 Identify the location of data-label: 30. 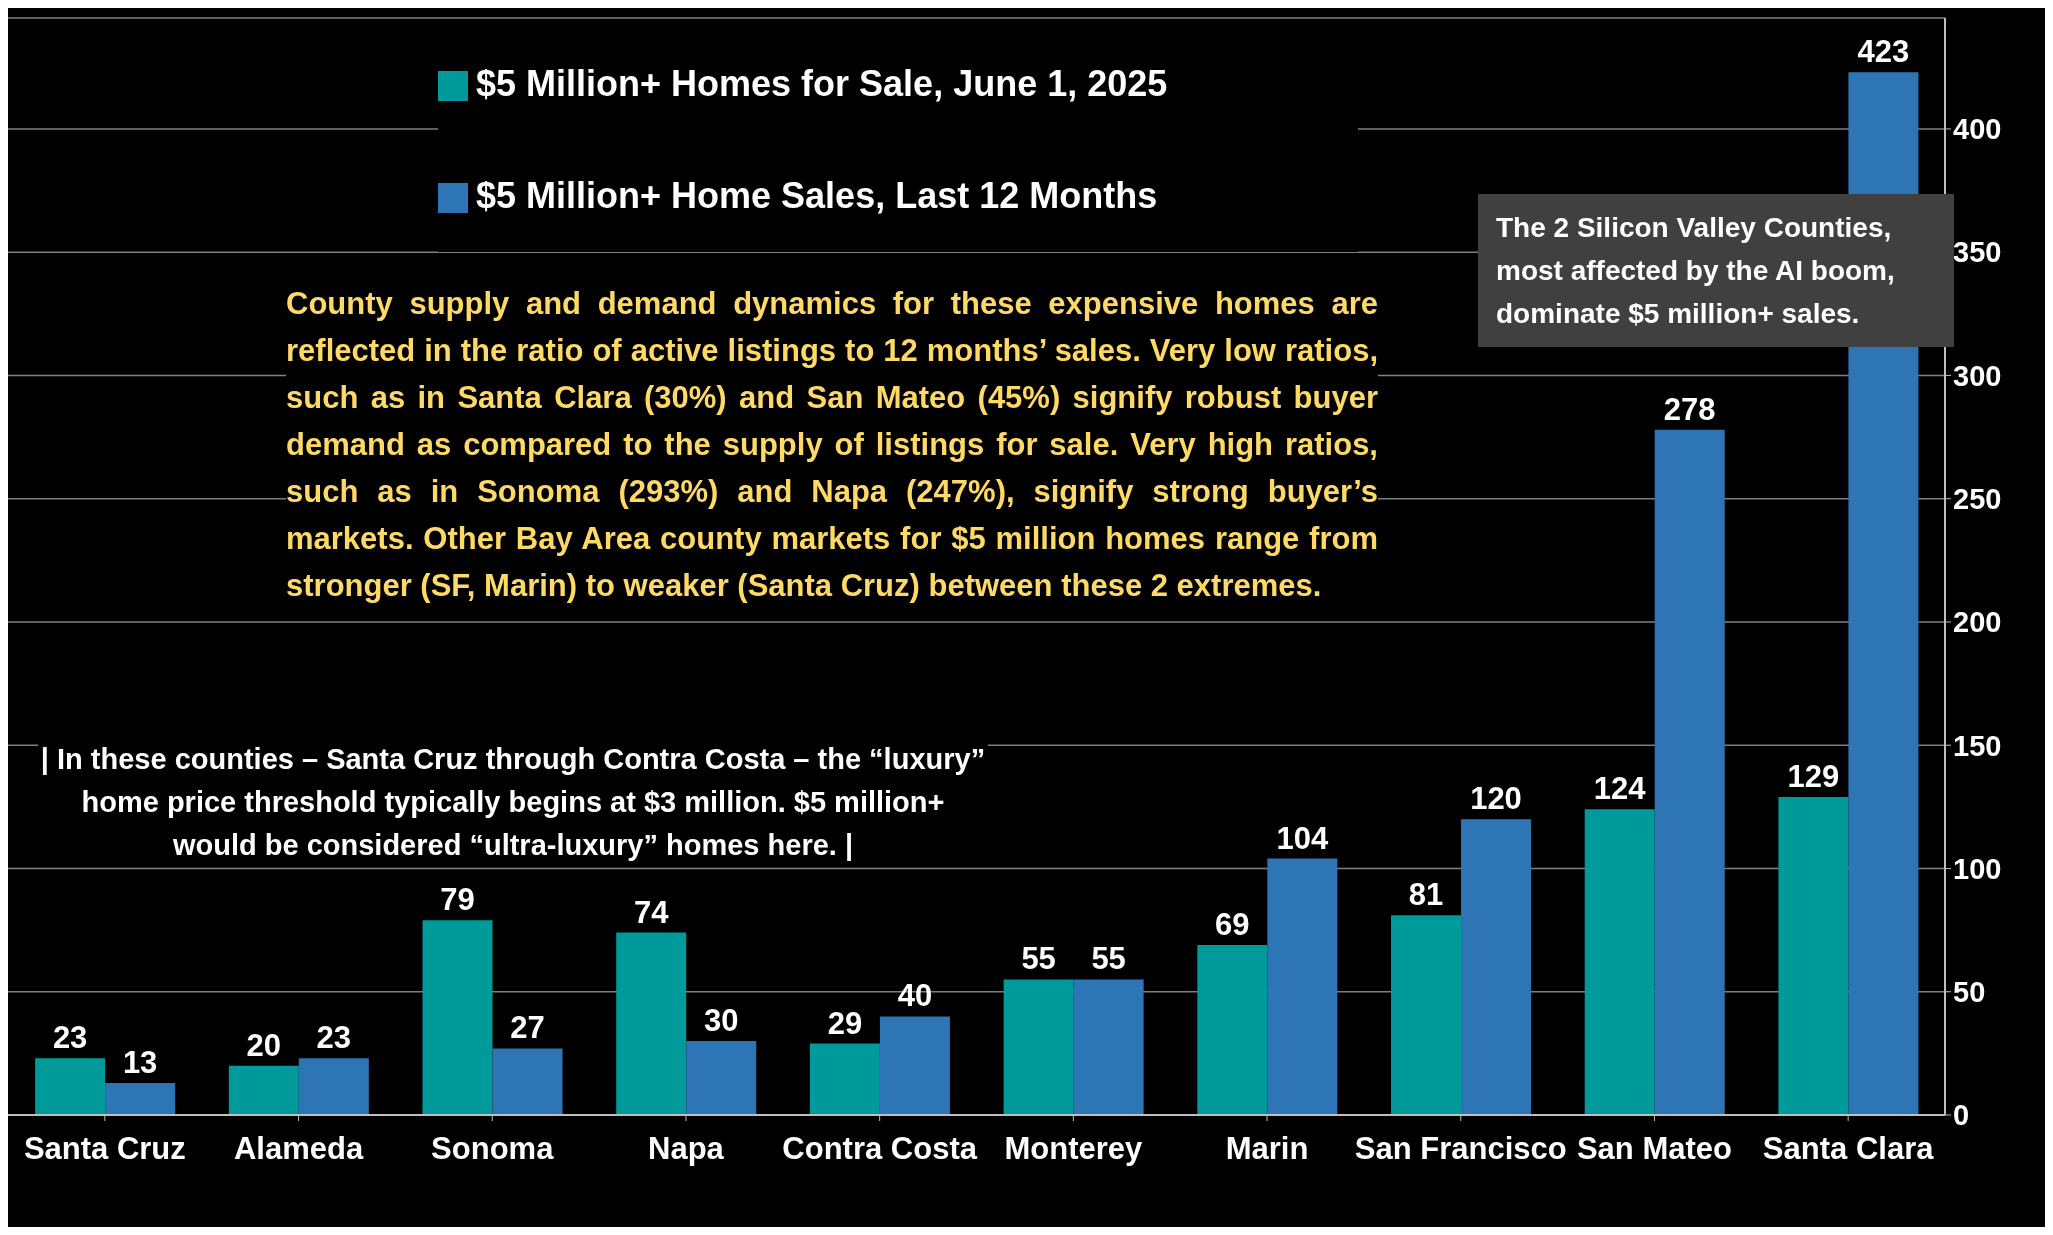
(721, 1021).